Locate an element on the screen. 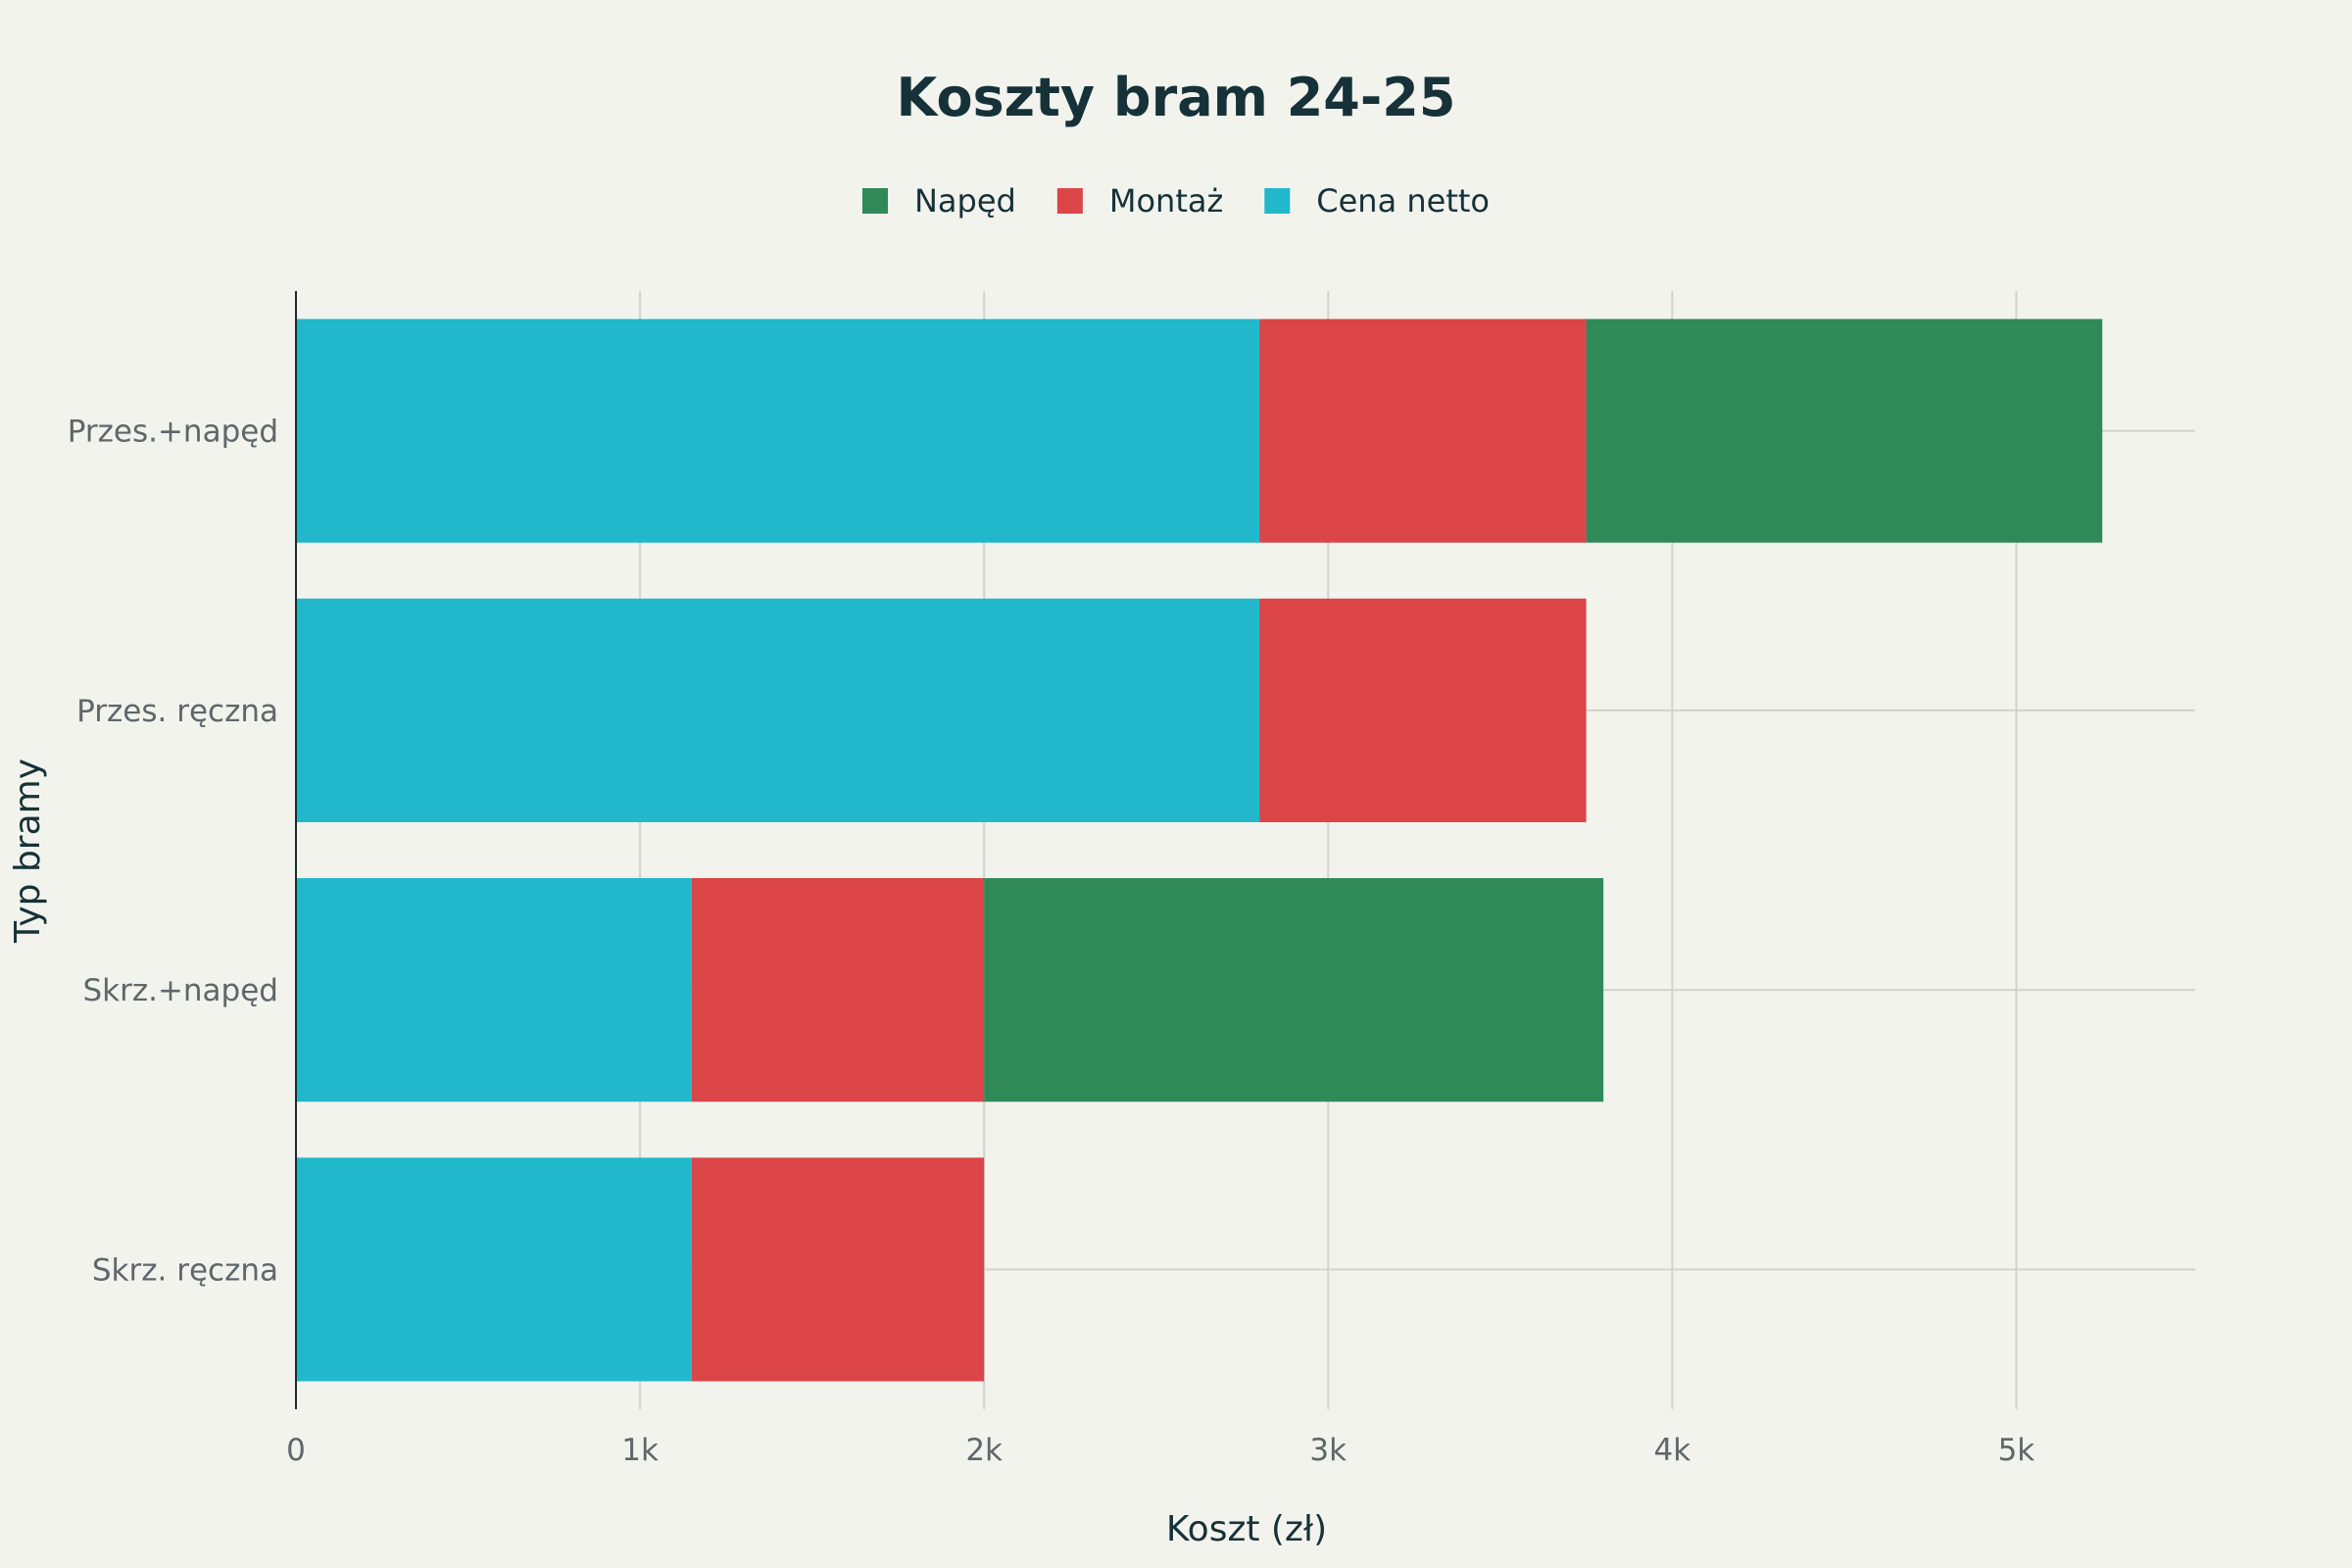 The image size is (2352, 1568). bar-skrz-r-czna-monta is located at coordinates (838, 1269).